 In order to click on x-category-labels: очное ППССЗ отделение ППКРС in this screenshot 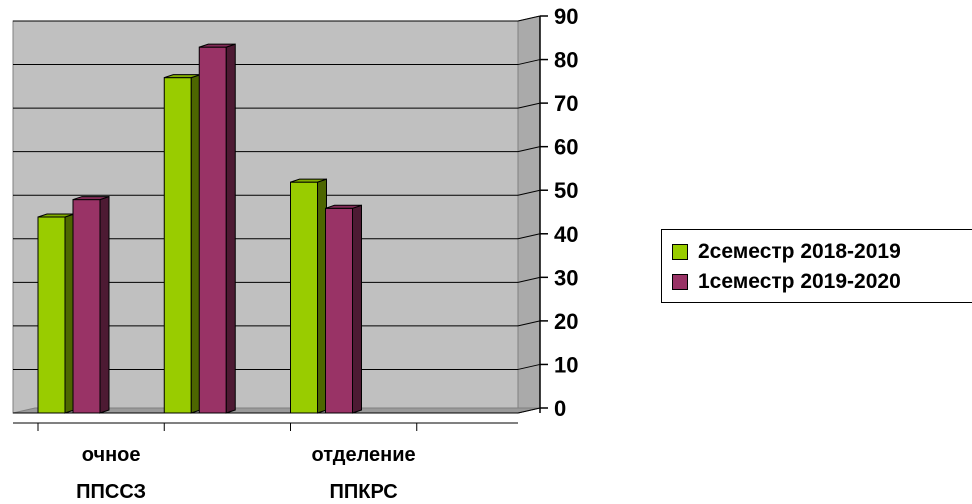, I will do `click(246, 473)`.